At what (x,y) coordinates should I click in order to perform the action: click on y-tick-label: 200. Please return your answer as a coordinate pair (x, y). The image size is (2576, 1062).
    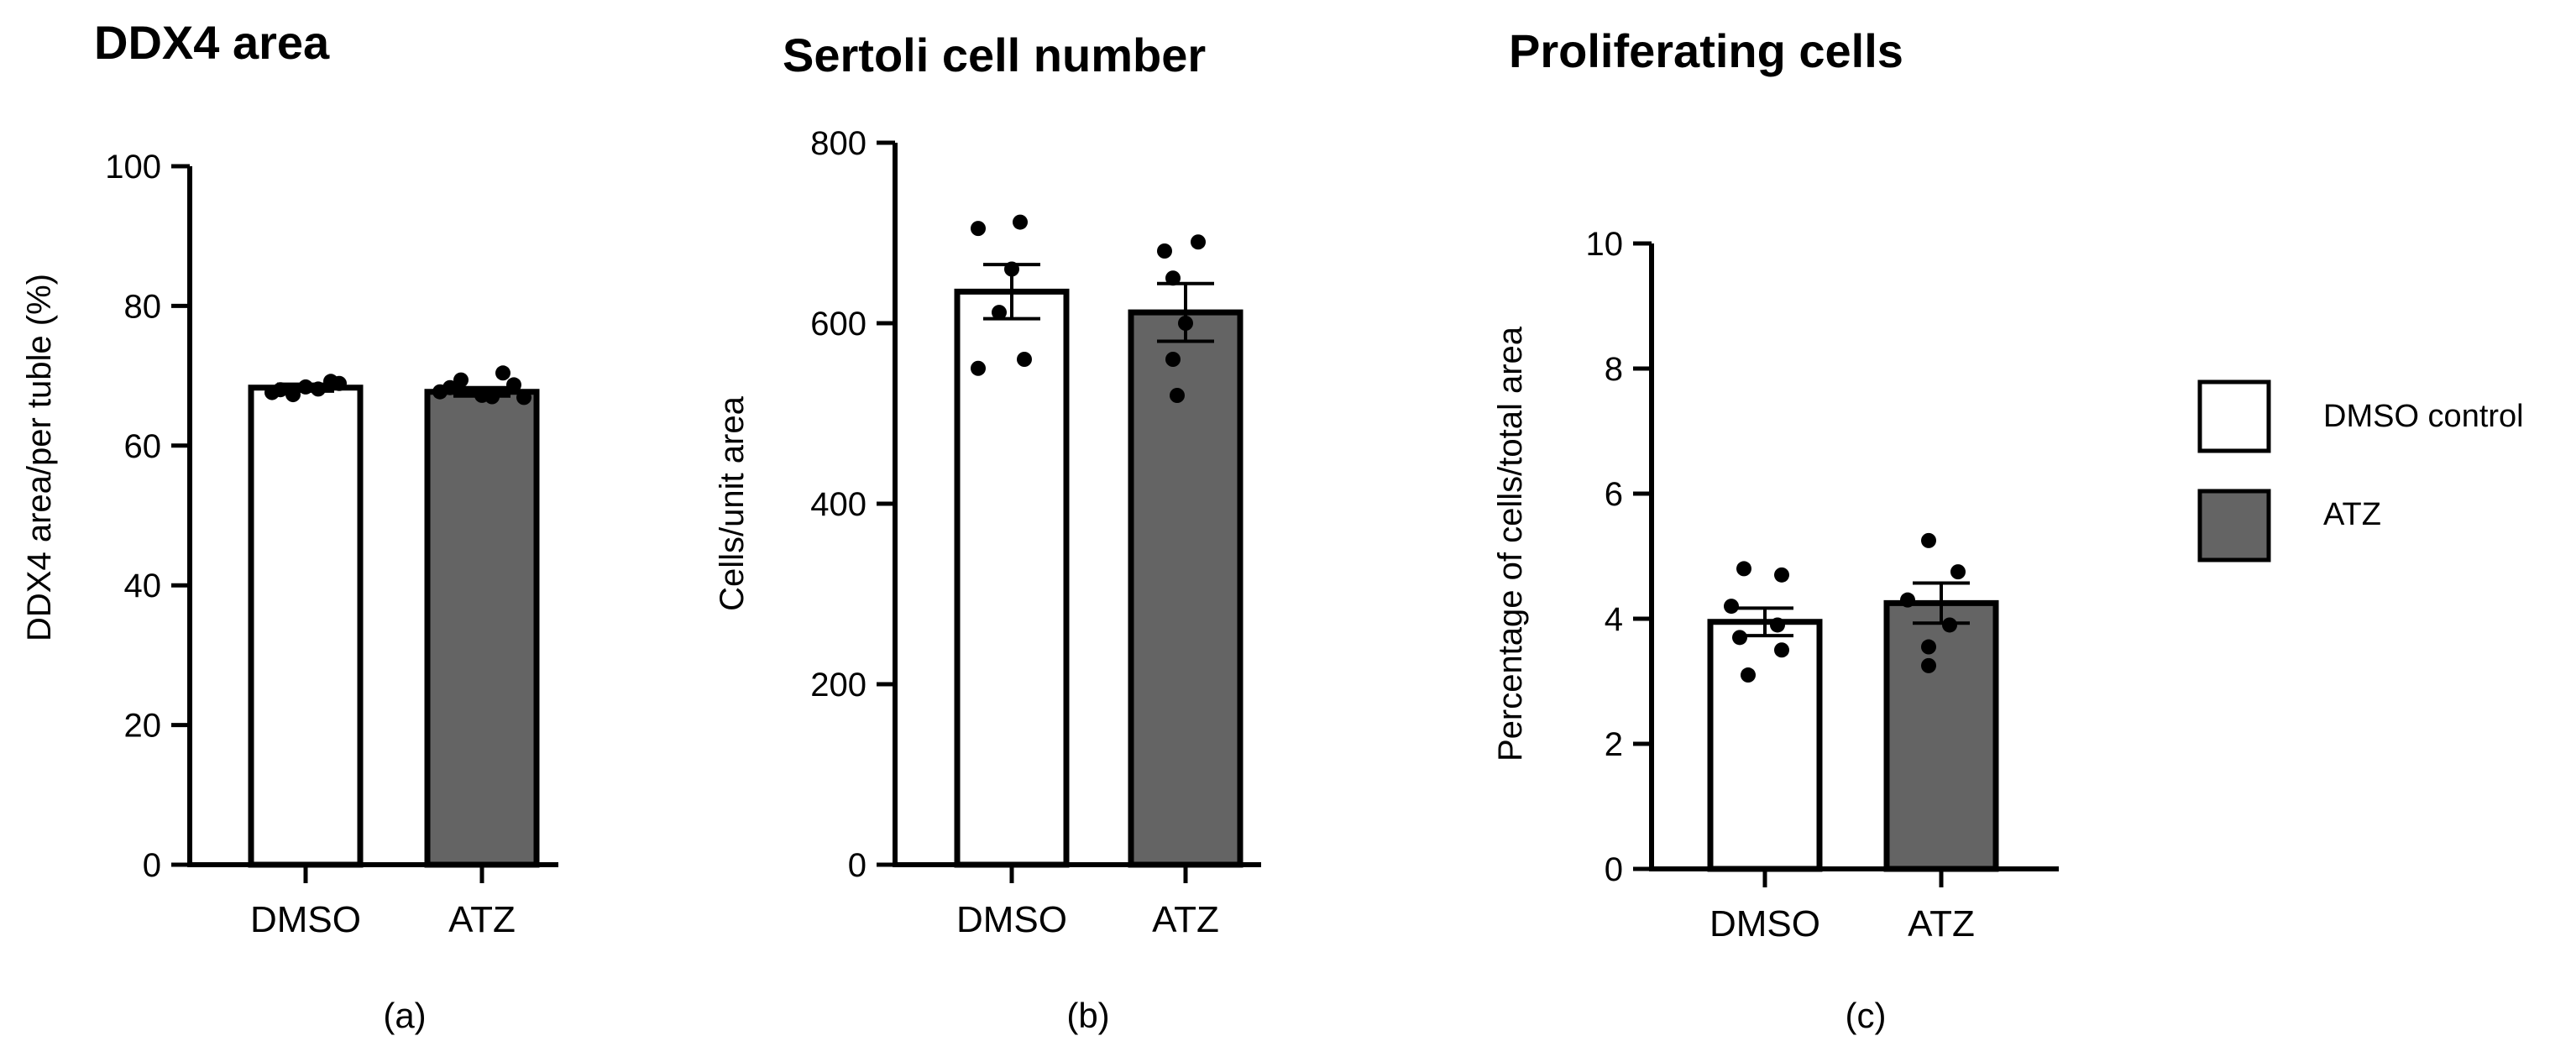
    Looking at the image, I should click on (838, 685).